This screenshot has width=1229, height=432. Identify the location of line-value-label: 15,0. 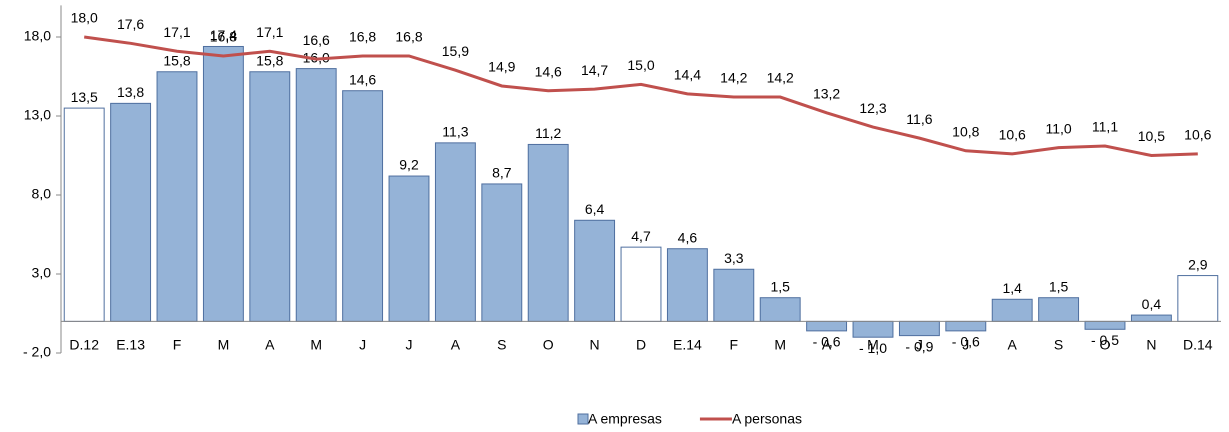
(640, 65).